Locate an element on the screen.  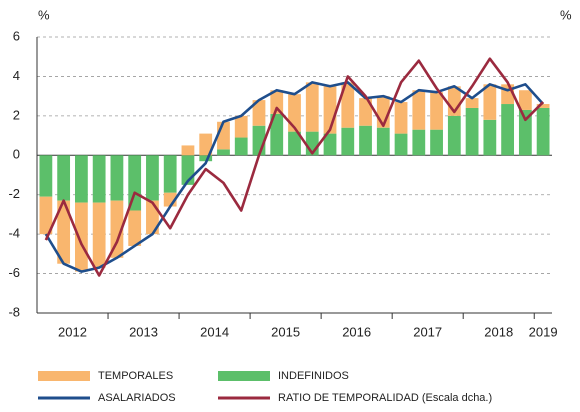
legend-label: RATIO DE TEMPORALIDAD (Escala dcha.) is located at coordinates (385, 398).